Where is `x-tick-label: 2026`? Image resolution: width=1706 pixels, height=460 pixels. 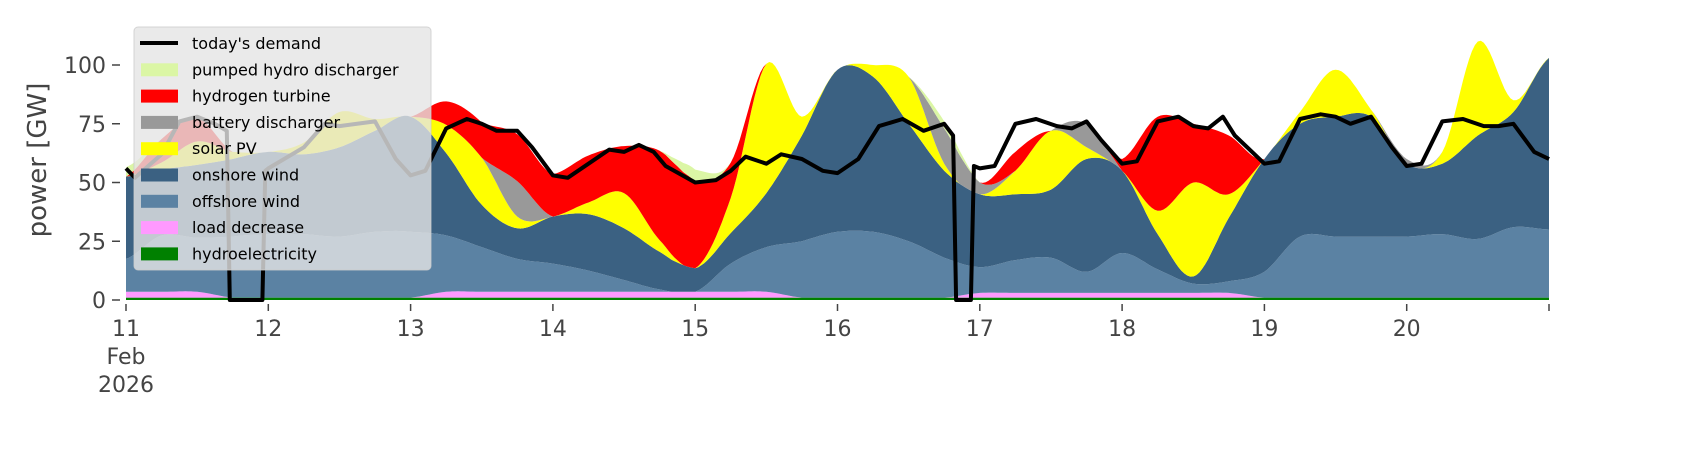 x-tick-label: 2026 is located at coordinates (126, 385).